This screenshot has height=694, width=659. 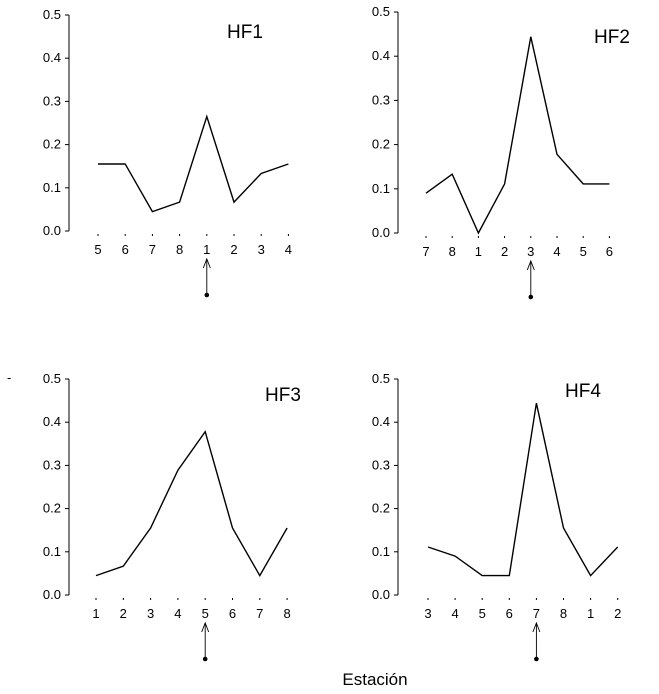 I want to click on panel-title: HF3, so click(x=283, y=395).